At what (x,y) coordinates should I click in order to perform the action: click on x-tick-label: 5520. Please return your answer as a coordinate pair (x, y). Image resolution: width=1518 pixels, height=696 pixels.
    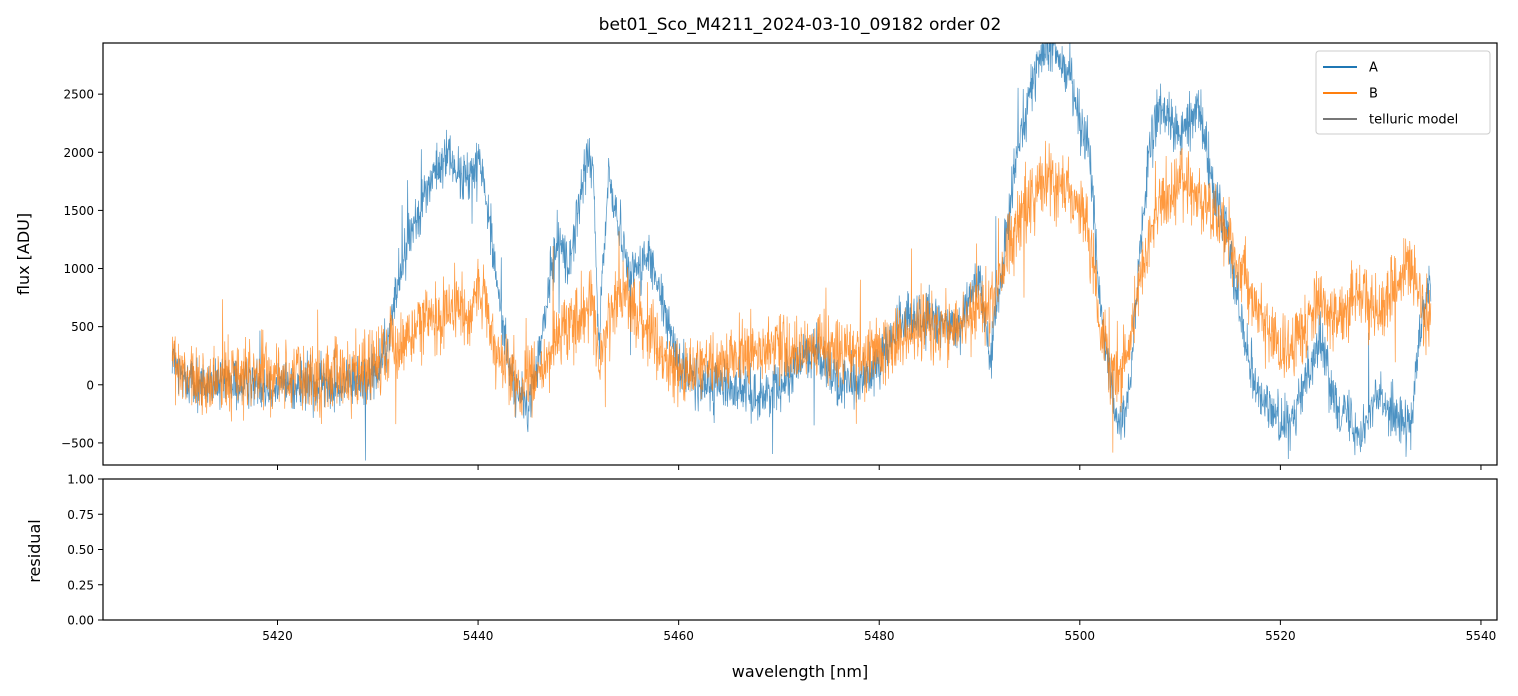
    Looking at the image, I should click on (1280, 636).